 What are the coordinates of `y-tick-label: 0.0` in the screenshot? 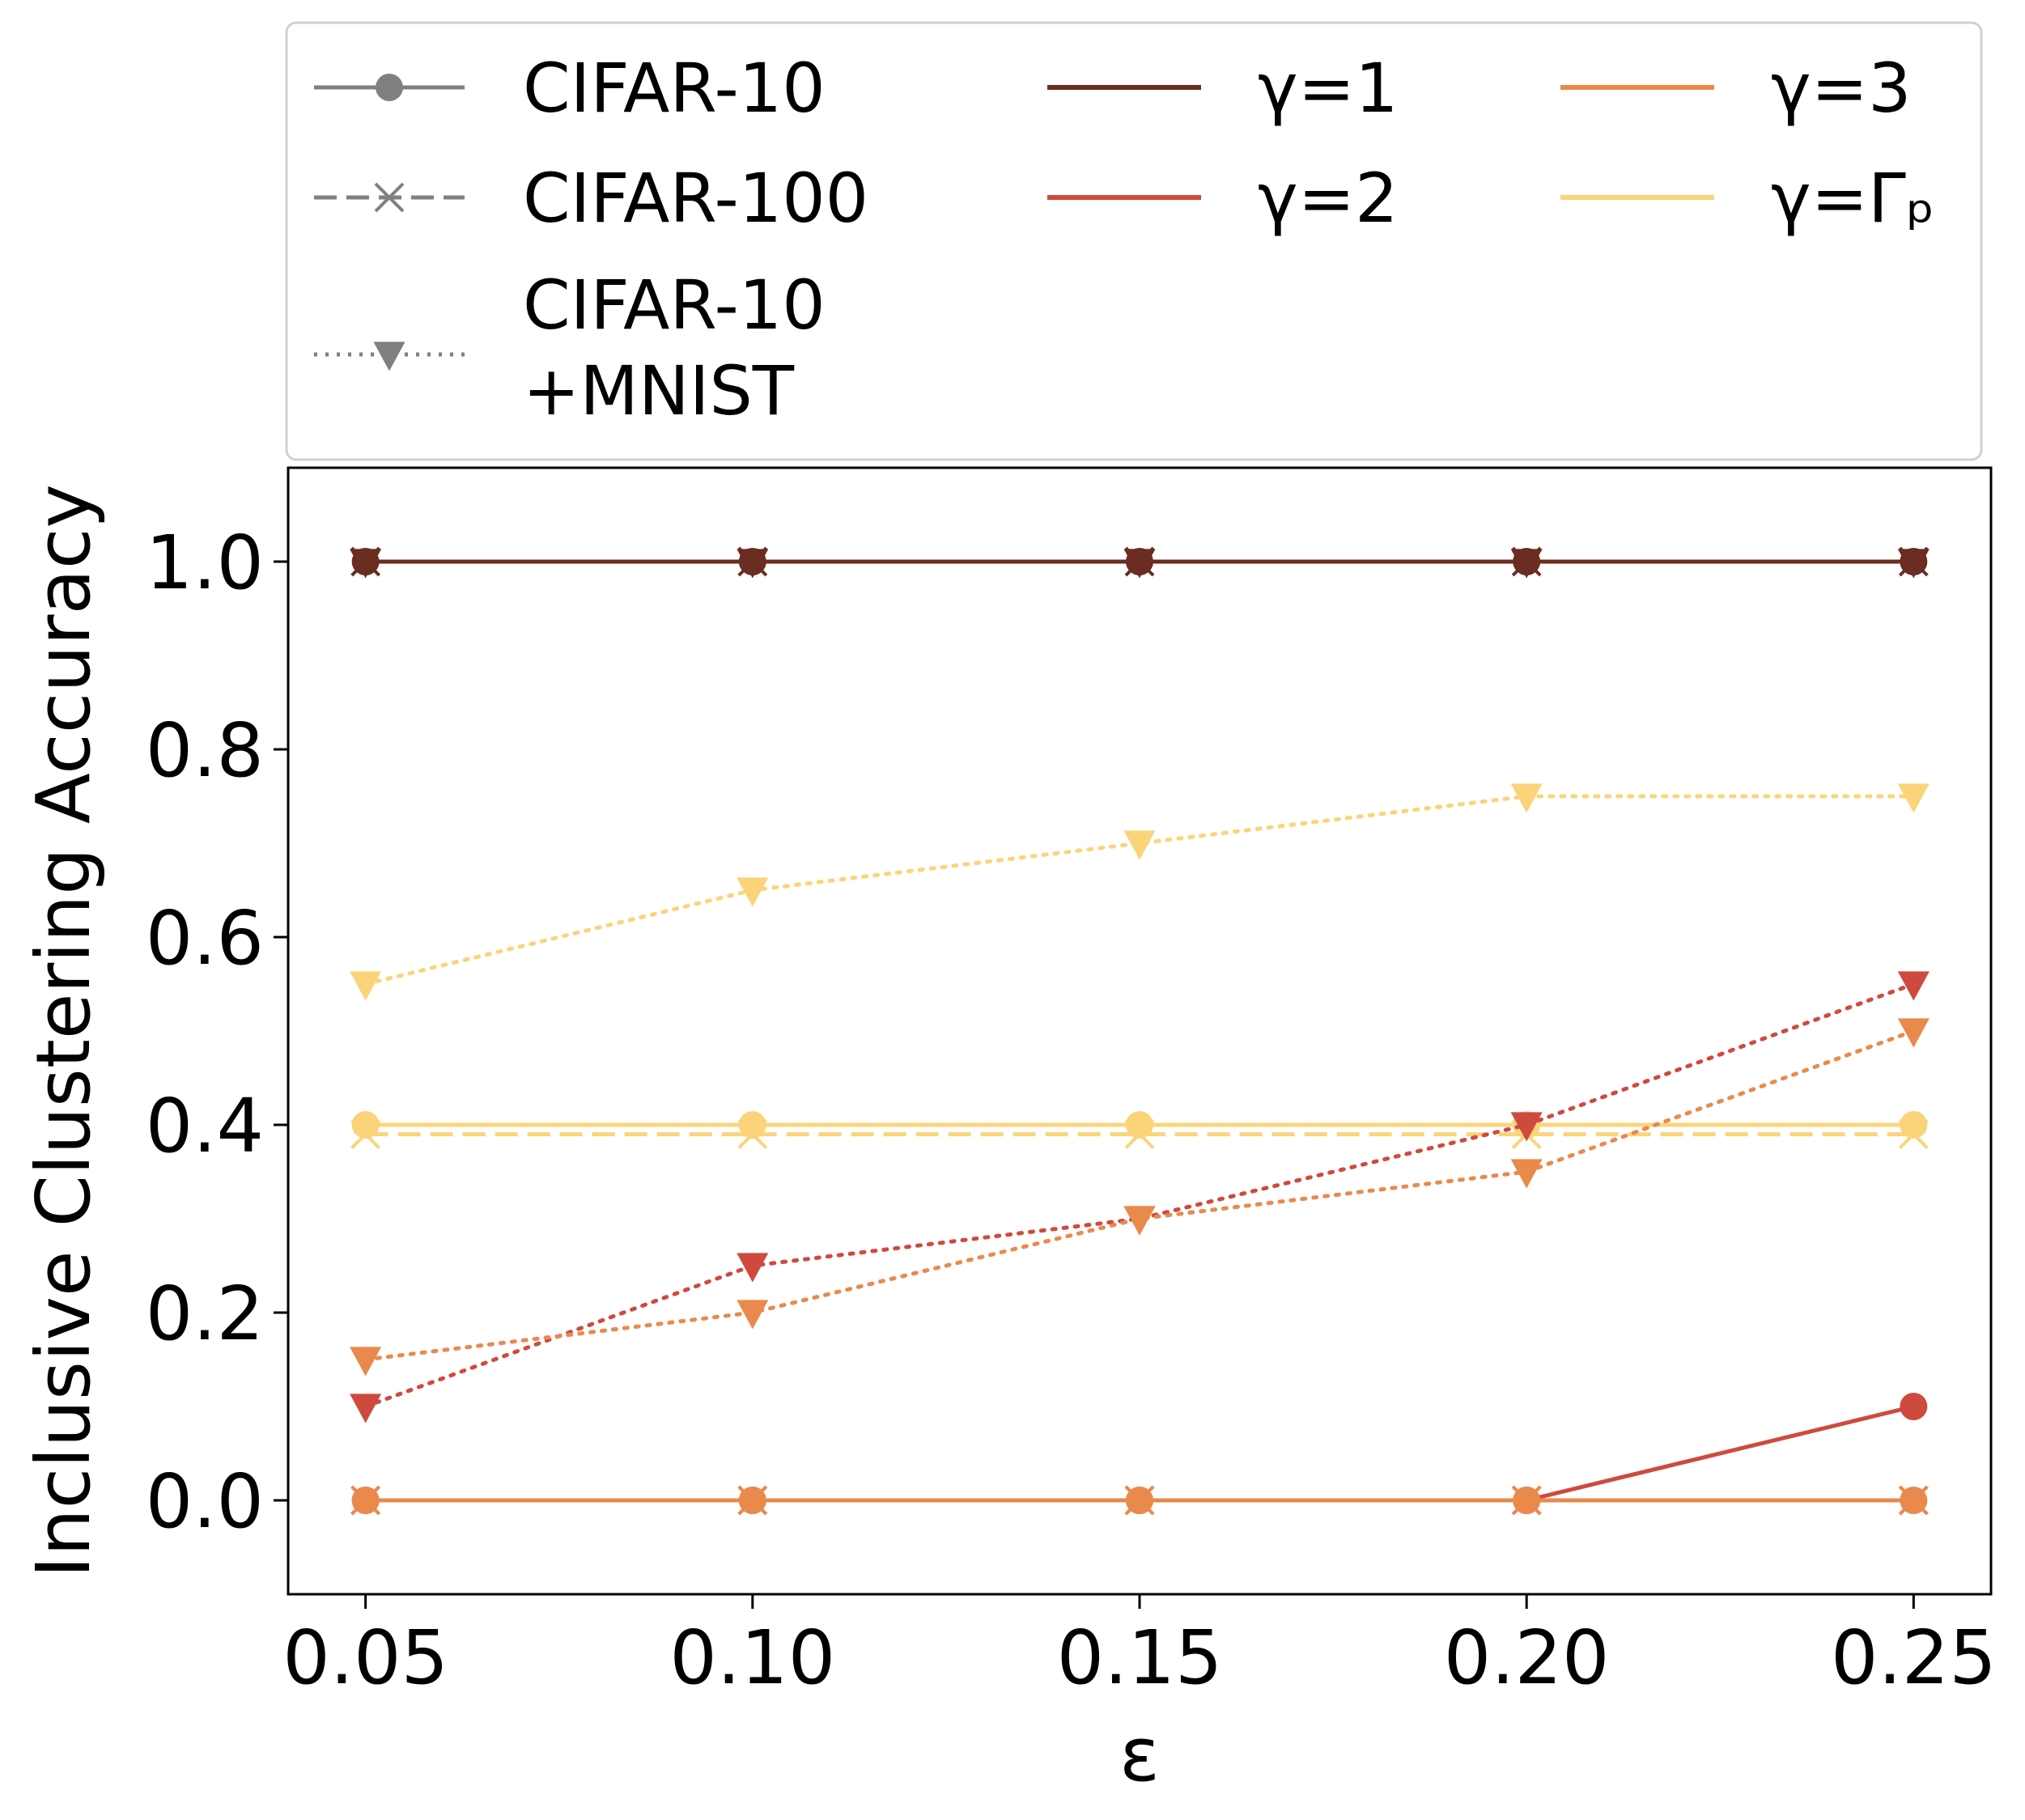 It's located at (205, 1502).